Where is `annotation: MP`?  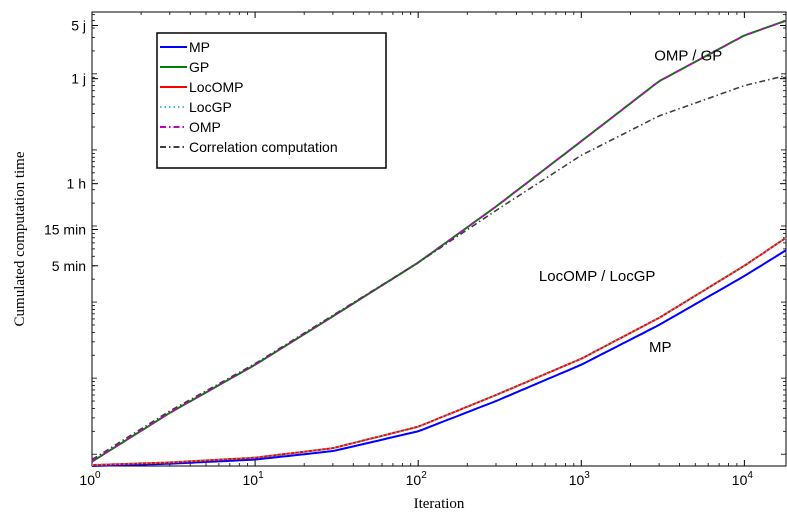
annotation: MP is located at coordinates (660, 347).